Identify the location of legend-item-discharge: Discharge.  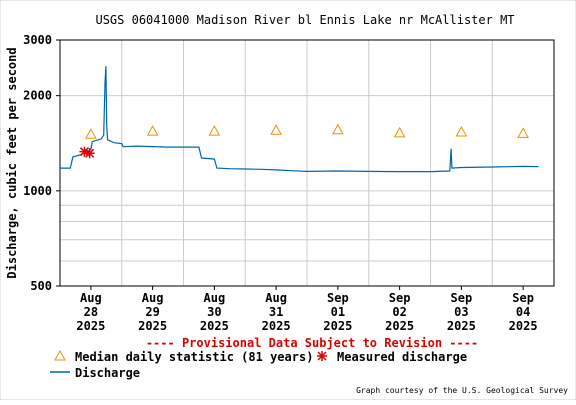
(95, 373).